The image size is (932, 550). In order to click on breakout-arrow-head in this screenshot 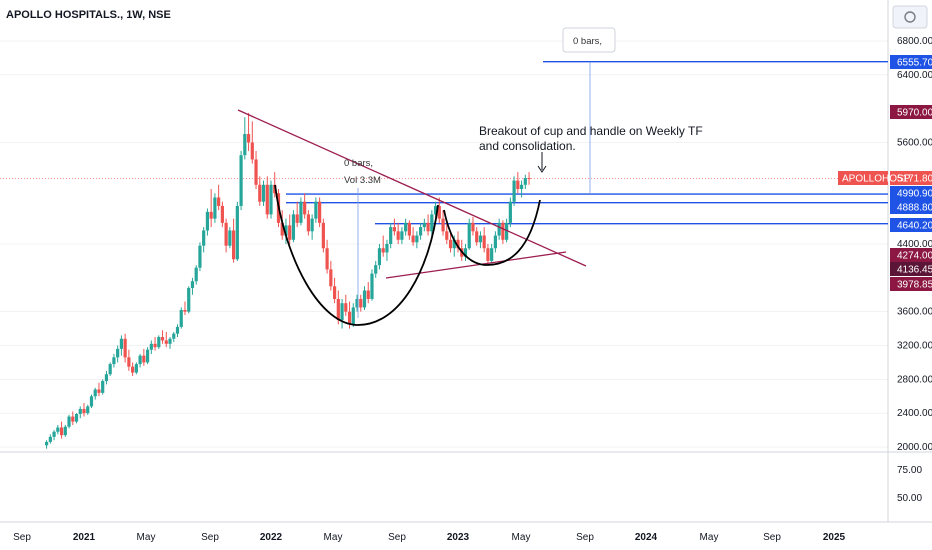, I will do `click(542, 169)`.